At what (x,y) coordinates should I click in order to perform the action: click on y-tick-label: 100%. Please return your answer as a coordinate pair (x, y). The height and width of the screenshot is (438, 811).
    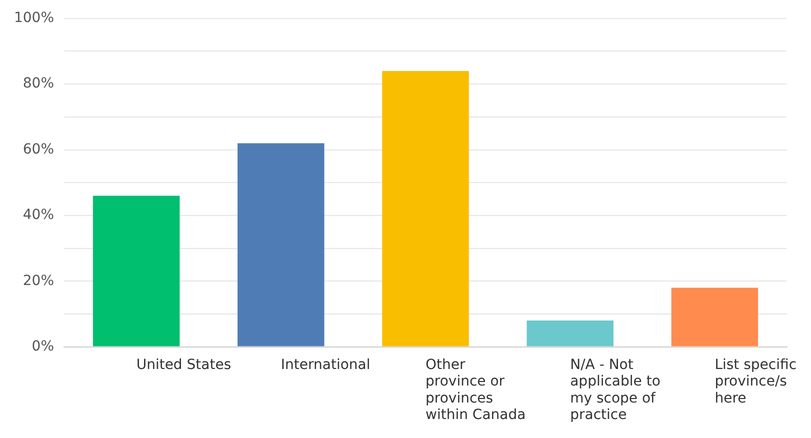
    Looking at the image, I should click on (34, 18).